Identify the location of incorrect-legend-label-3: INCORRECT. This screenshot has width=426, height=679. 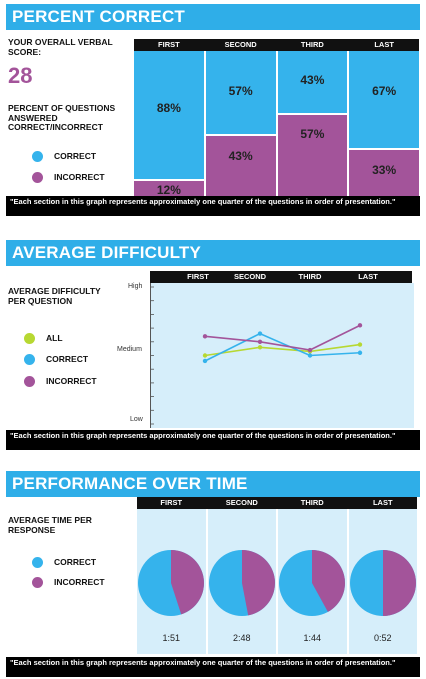
(79, 582).